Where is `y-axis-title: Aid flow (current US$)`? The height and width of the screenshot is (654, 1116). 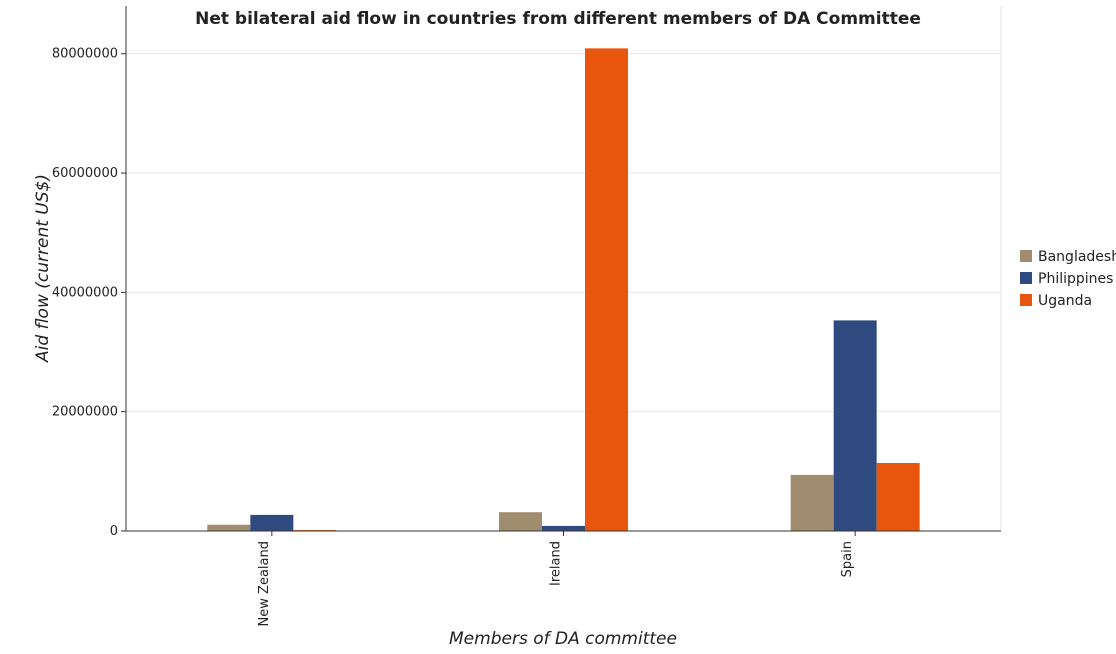
y-axis-title: Aid flow (current US$) is located at coordinates (43, 268).